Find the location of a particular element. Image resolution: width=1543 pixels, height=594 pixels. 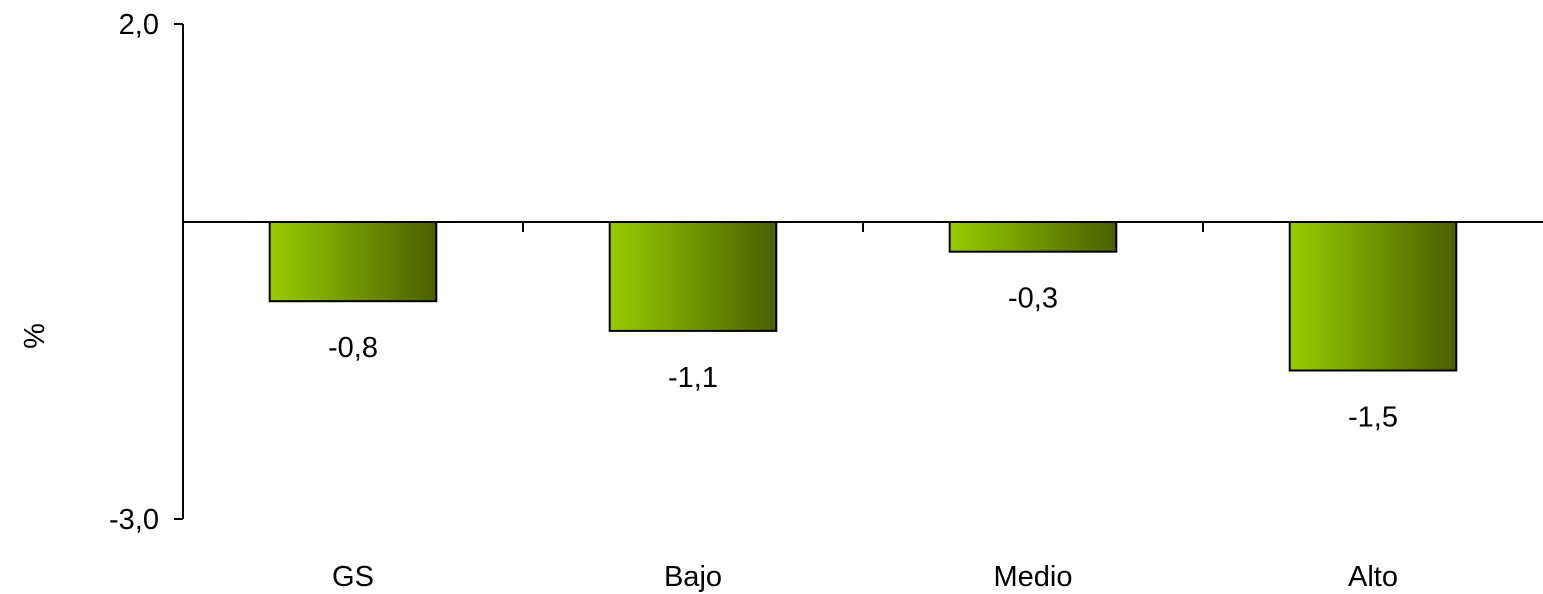

data-label: -1,1 is located at coordinates (693, 378).